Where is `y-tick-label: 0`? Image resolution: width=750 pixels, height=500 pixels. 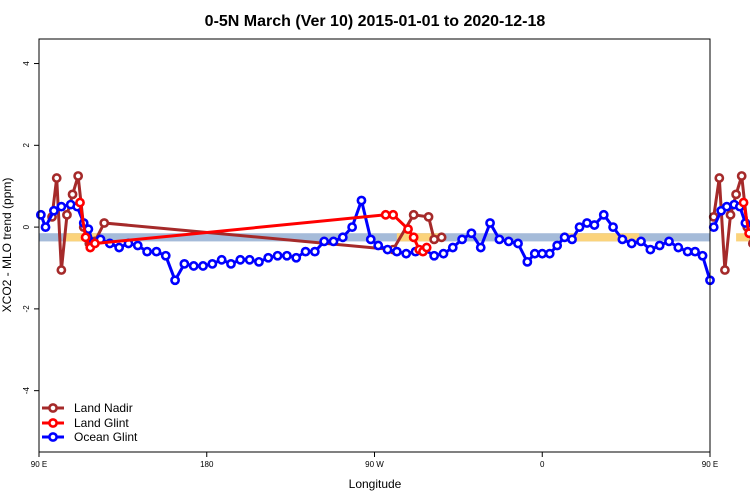
y-tick-label: 0 is located at coordinates (26, 226).